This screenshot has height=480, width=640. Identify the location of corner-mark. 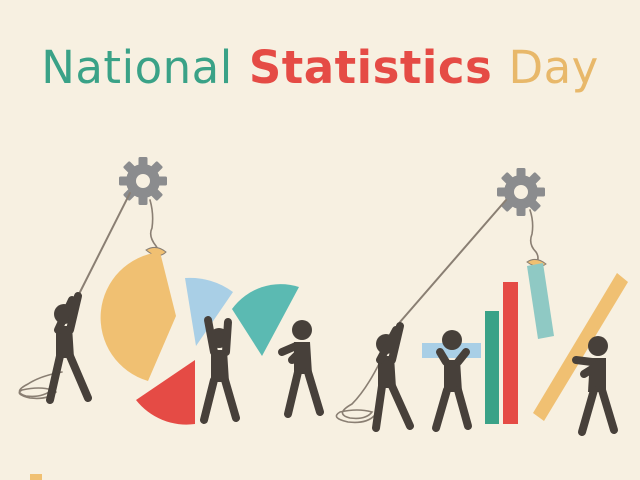
(36, 477).